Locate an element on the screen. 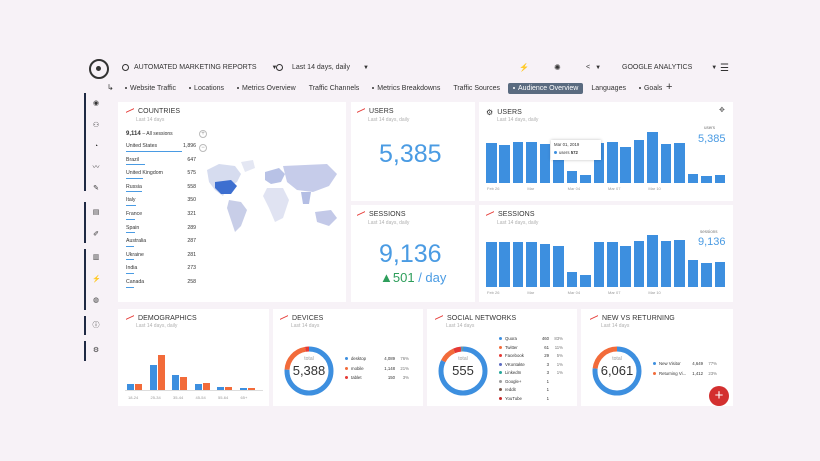  legend-item: Twitter 61 11% is located at coordinates (531, 347).